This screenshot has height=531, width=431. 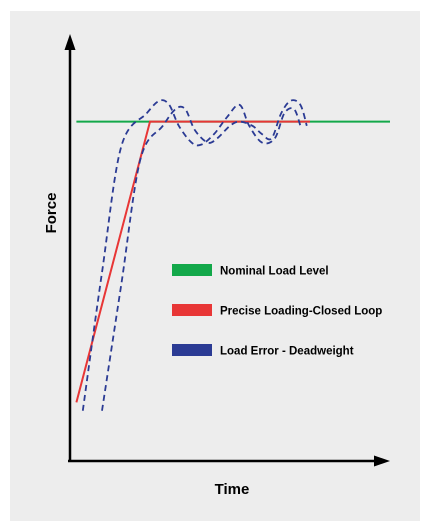 What do you see at coordinates (51, 213) in the screenshot?
I see `y-axis-title: Force` at bounding box center [51, 213].